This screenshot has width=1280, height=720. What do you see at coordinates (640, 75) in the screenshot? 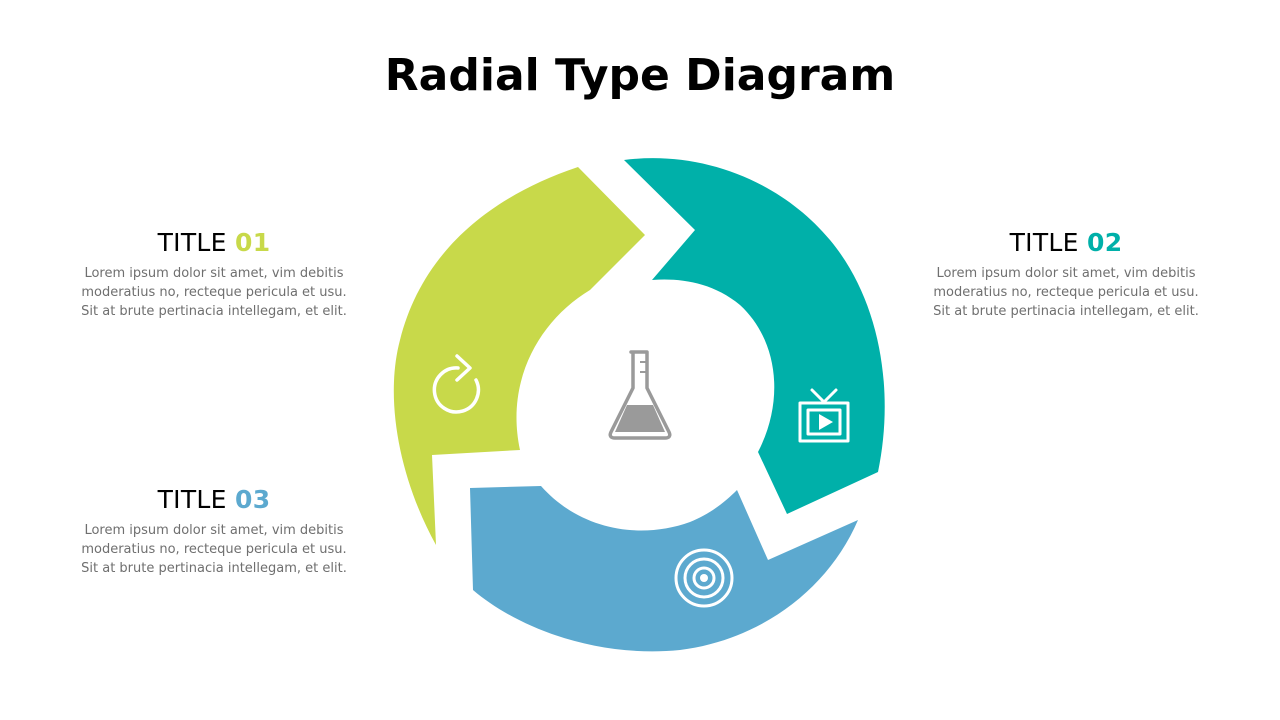
I see `page-title: Radial Type Diagram` at bounding box center [640, 75].